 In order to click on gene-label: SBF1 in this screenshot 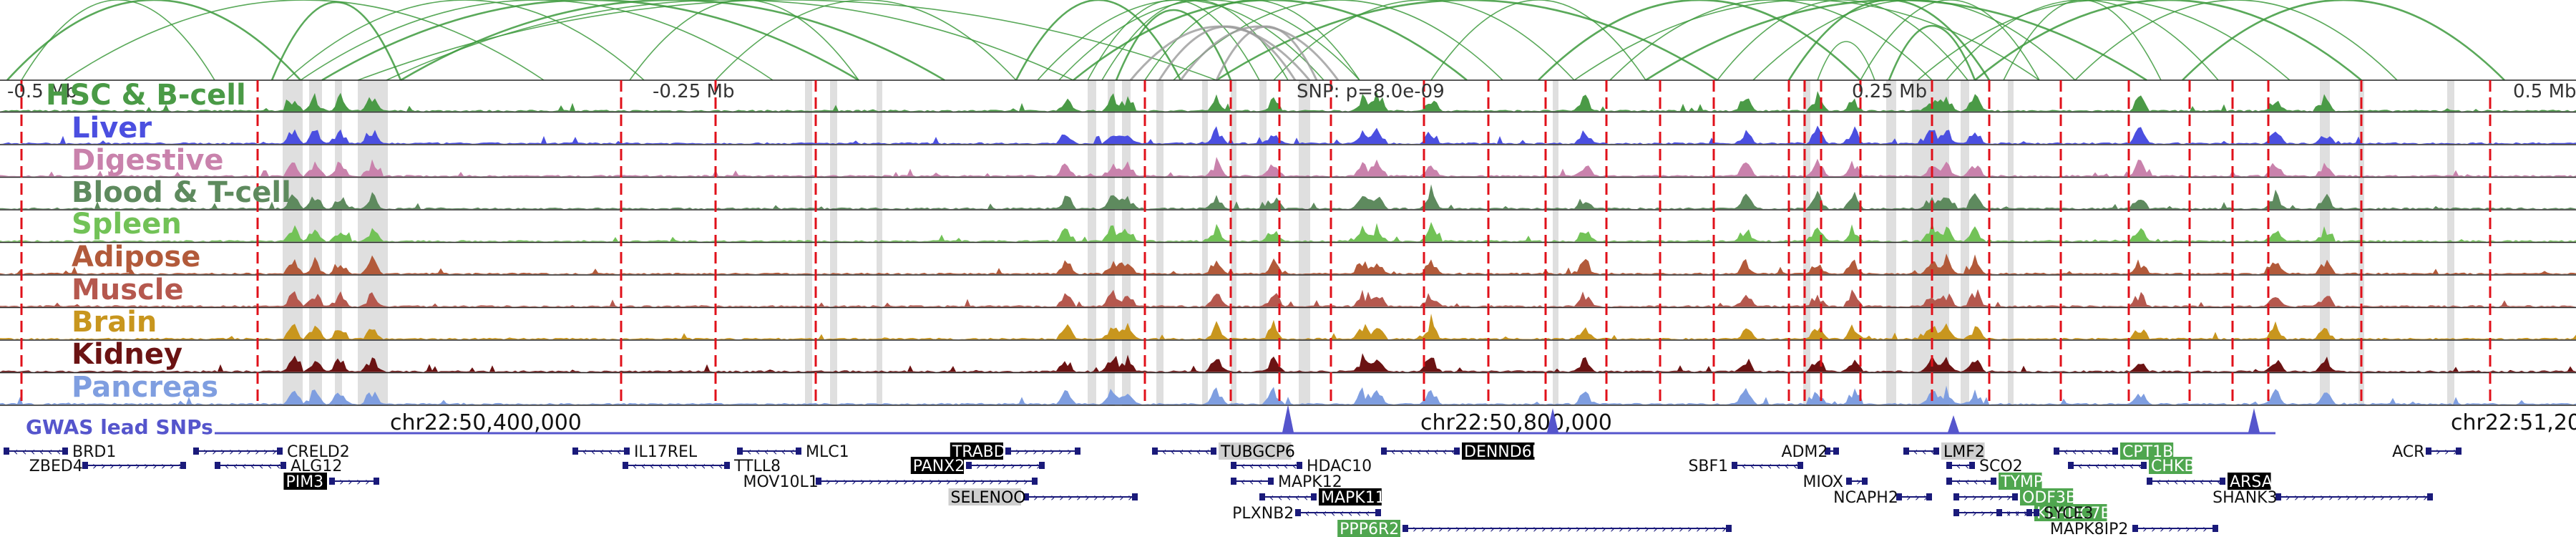, I will do `click(1708, 466)`.